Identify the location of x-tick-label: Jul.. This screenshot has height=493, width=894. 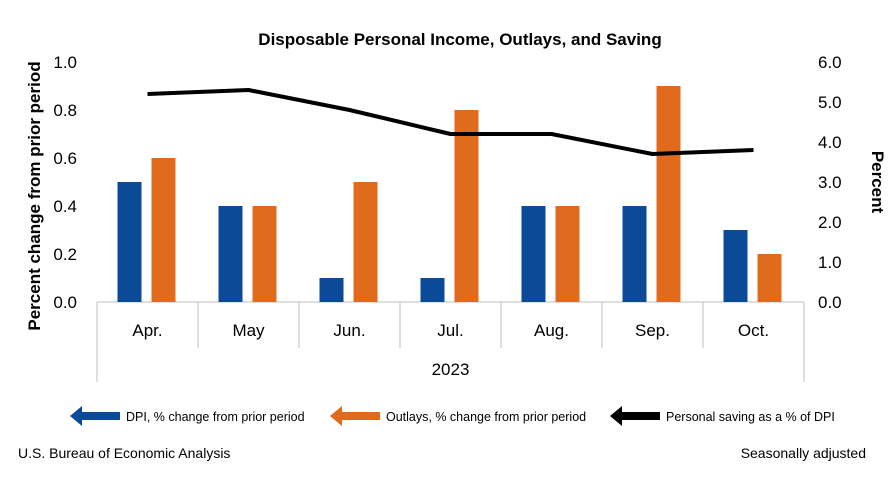
(450, 330).